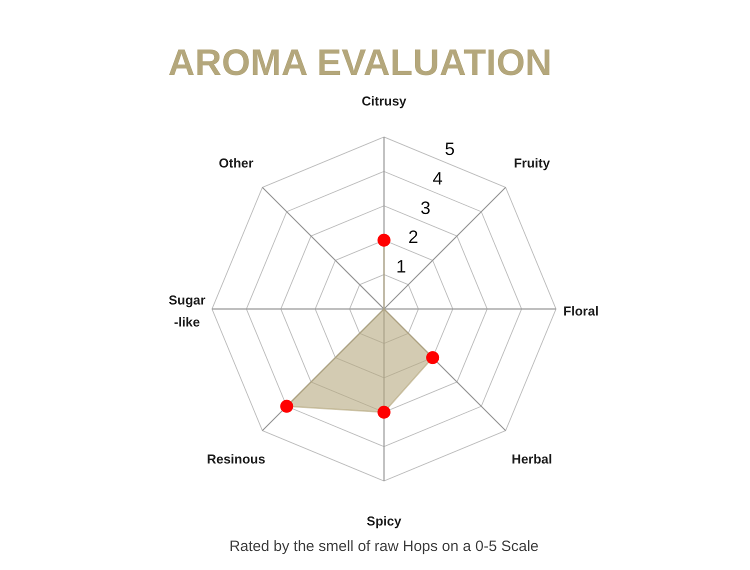 This screenshot has height=570, width=750. I want to click on y-tick-label: 5, so click(449, 149).